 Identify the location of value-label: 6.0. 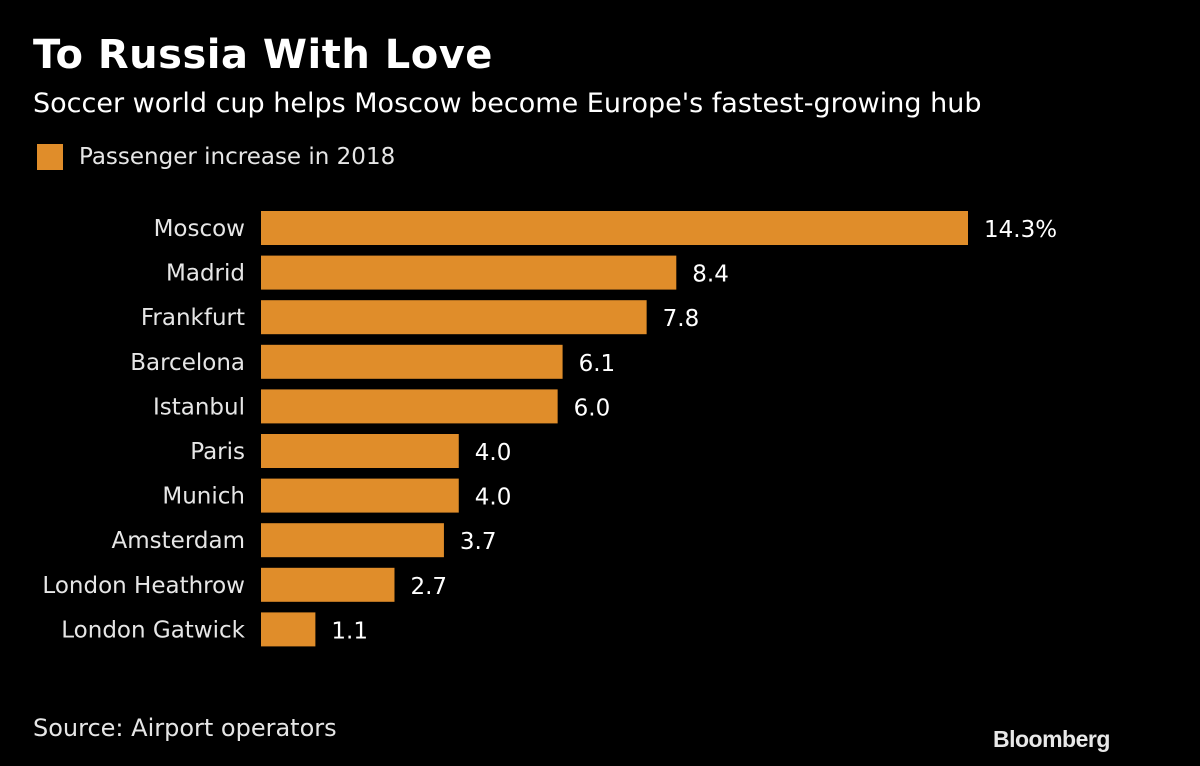
(592, 408).